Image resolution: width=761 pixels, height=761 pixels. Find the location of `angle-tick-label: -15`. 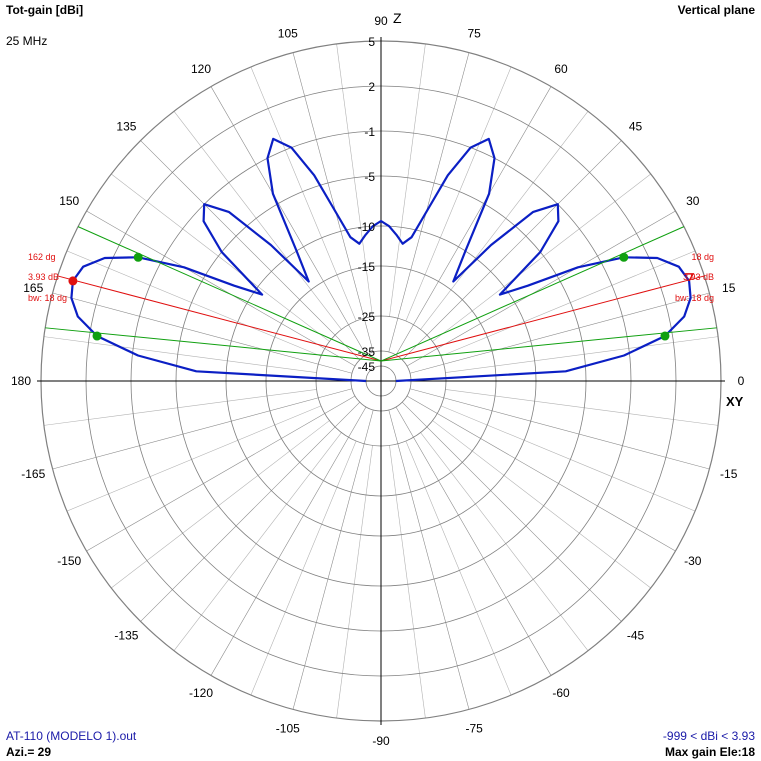

angle-tick-label: -15 is located at coordinates (729, 474).